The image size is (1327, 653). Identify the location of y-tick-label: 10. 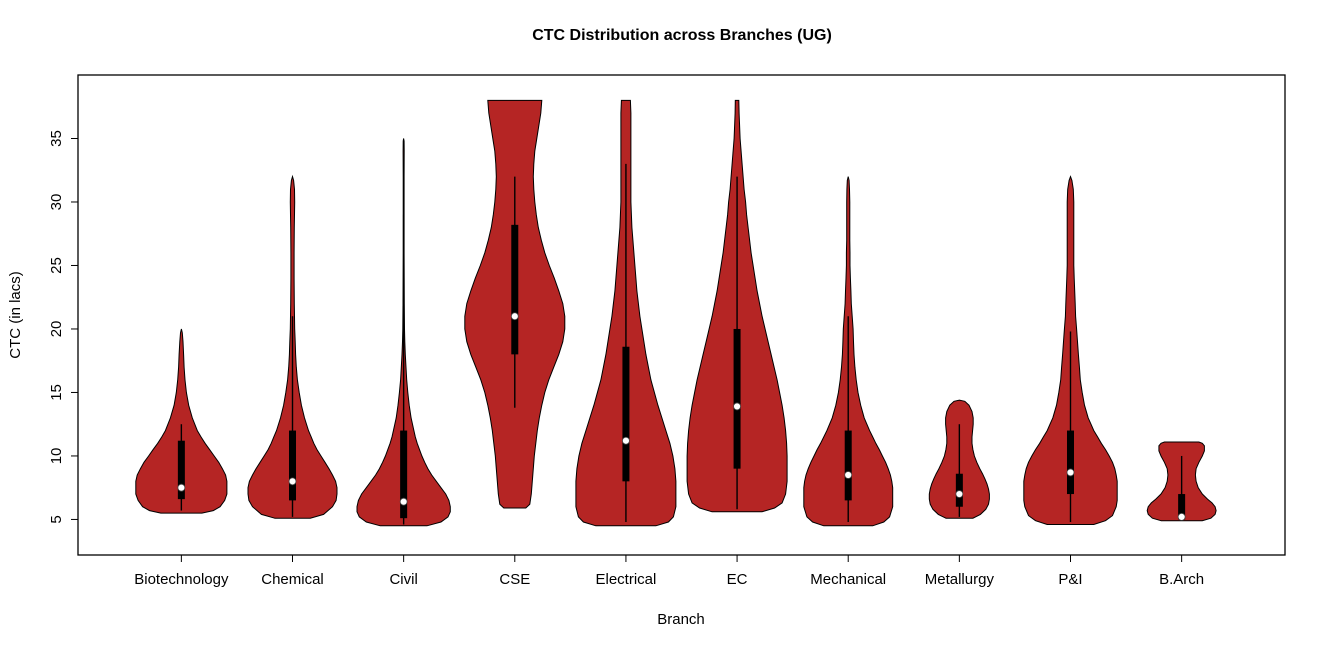
(56, 456).